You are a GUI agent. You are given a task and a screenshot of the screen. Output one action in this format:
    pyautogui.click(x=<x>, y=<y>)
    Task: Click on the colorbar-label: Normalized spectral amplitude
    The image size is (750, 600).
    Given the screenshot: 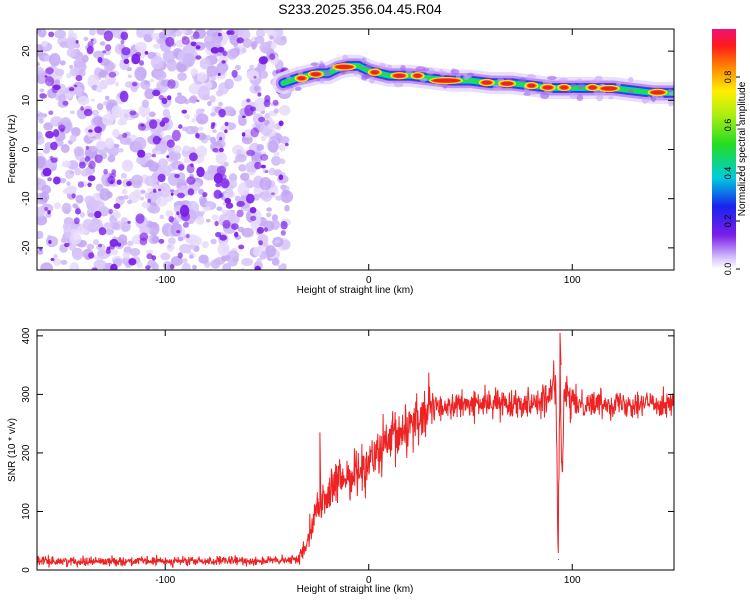 What is the action you would take?
    pyautogui.click(x=742, y=148)
    